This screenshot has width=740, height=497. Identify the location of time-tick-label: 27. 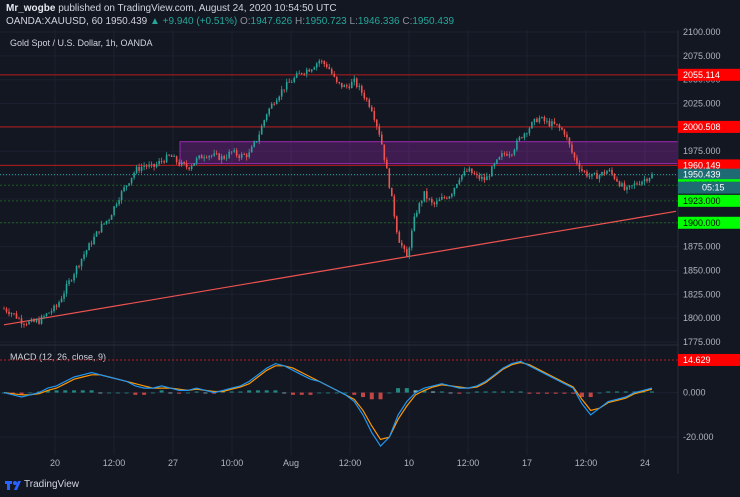
(173, 463).